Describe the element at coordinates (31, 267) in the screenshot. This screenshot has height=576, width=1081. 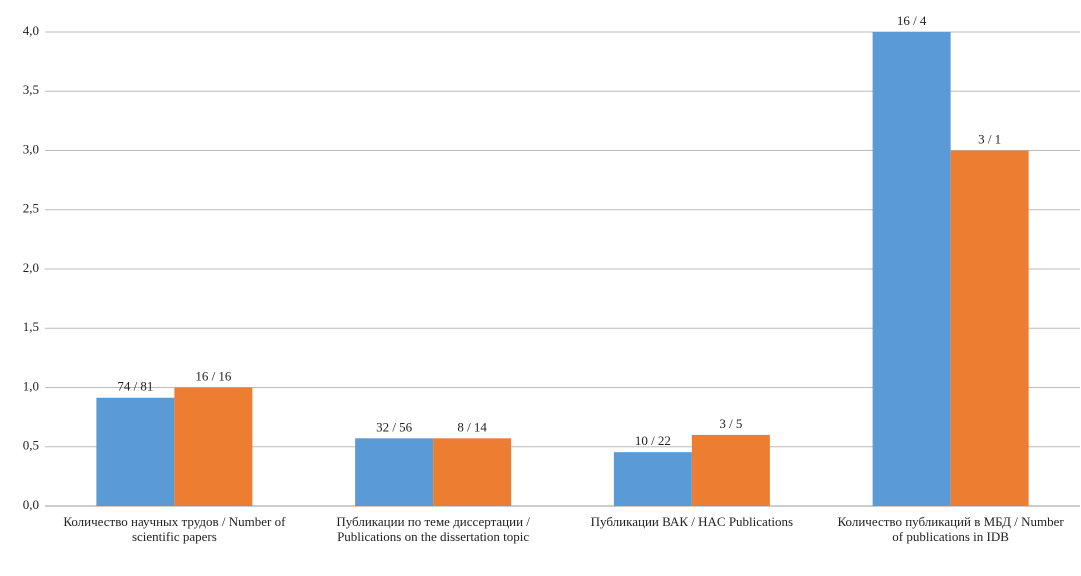
I see `y-tick-label: 2,0` at that location.